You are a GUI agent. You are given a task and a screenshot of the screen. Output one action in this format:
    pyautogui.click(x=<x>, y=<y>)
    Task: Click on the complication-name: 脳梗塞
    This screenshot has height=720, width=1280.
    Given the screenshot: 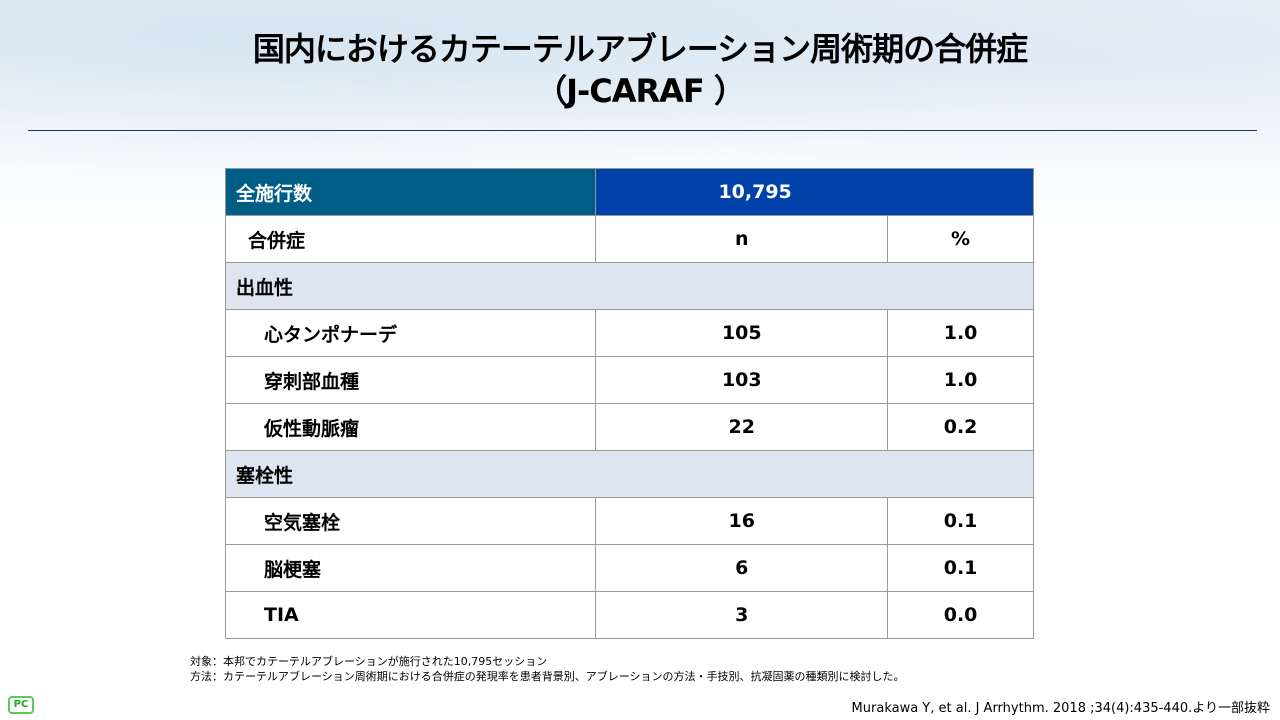 What is the action you would take?
    pyautogui.click(x=410, y=568)
    